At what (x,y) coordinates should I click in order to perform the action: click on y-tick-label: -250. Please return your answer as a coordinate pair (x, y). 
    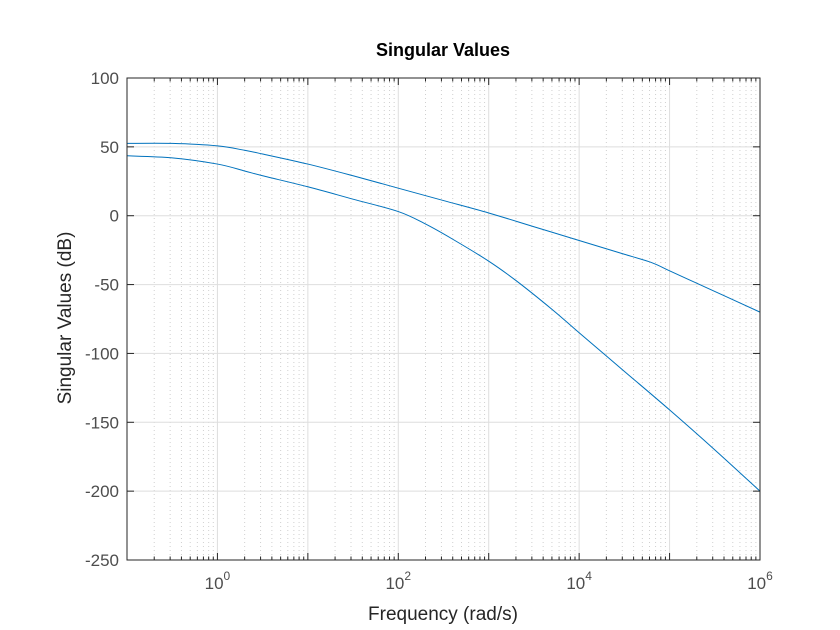
    Looking at the image, I should click on (102, 560).